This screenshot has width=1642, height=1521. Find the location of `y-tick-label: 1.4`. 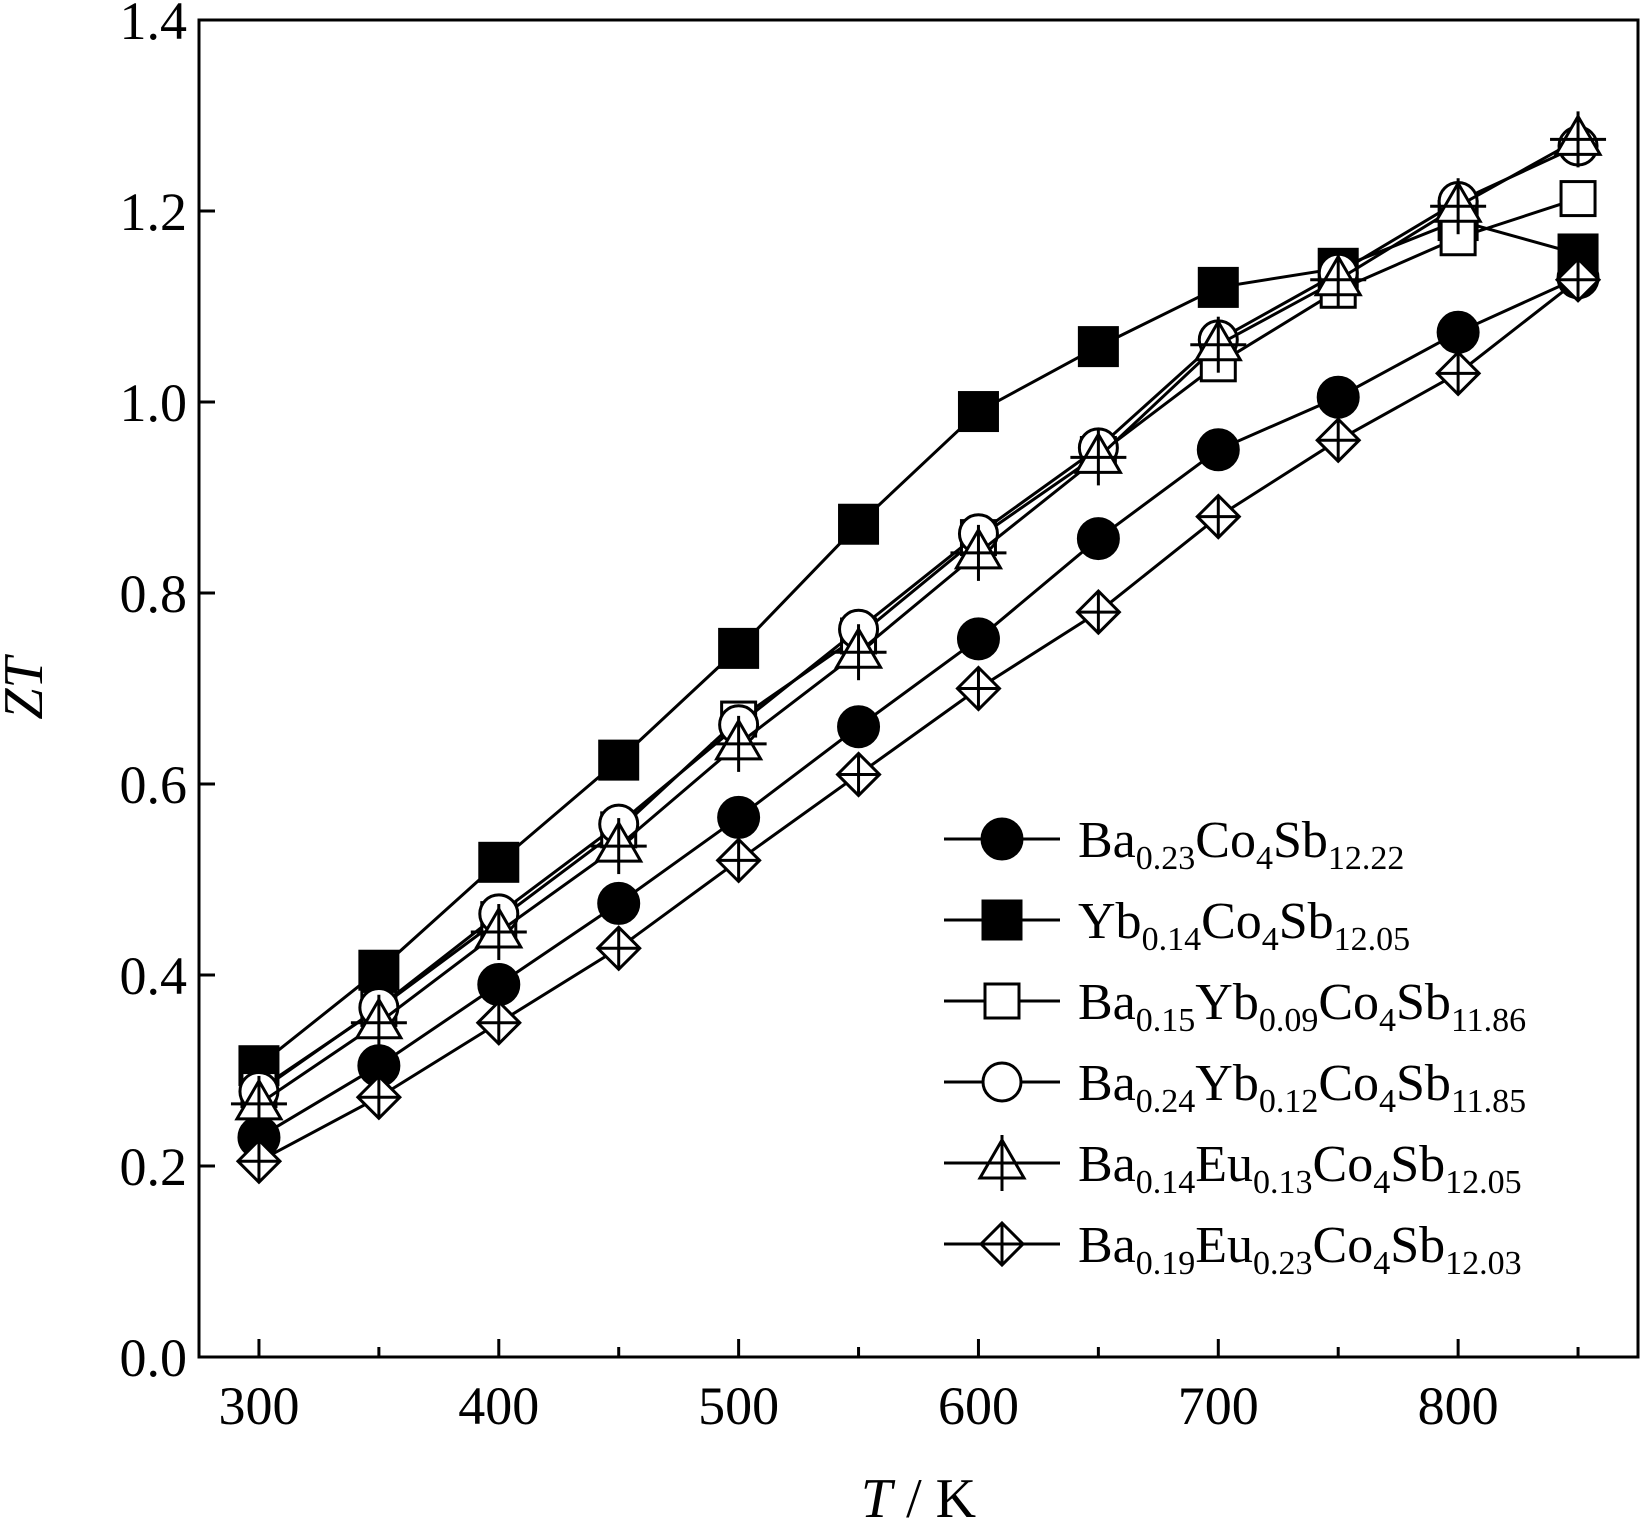

y-tick-label: 1.4 is located at coordinates (154, 25).